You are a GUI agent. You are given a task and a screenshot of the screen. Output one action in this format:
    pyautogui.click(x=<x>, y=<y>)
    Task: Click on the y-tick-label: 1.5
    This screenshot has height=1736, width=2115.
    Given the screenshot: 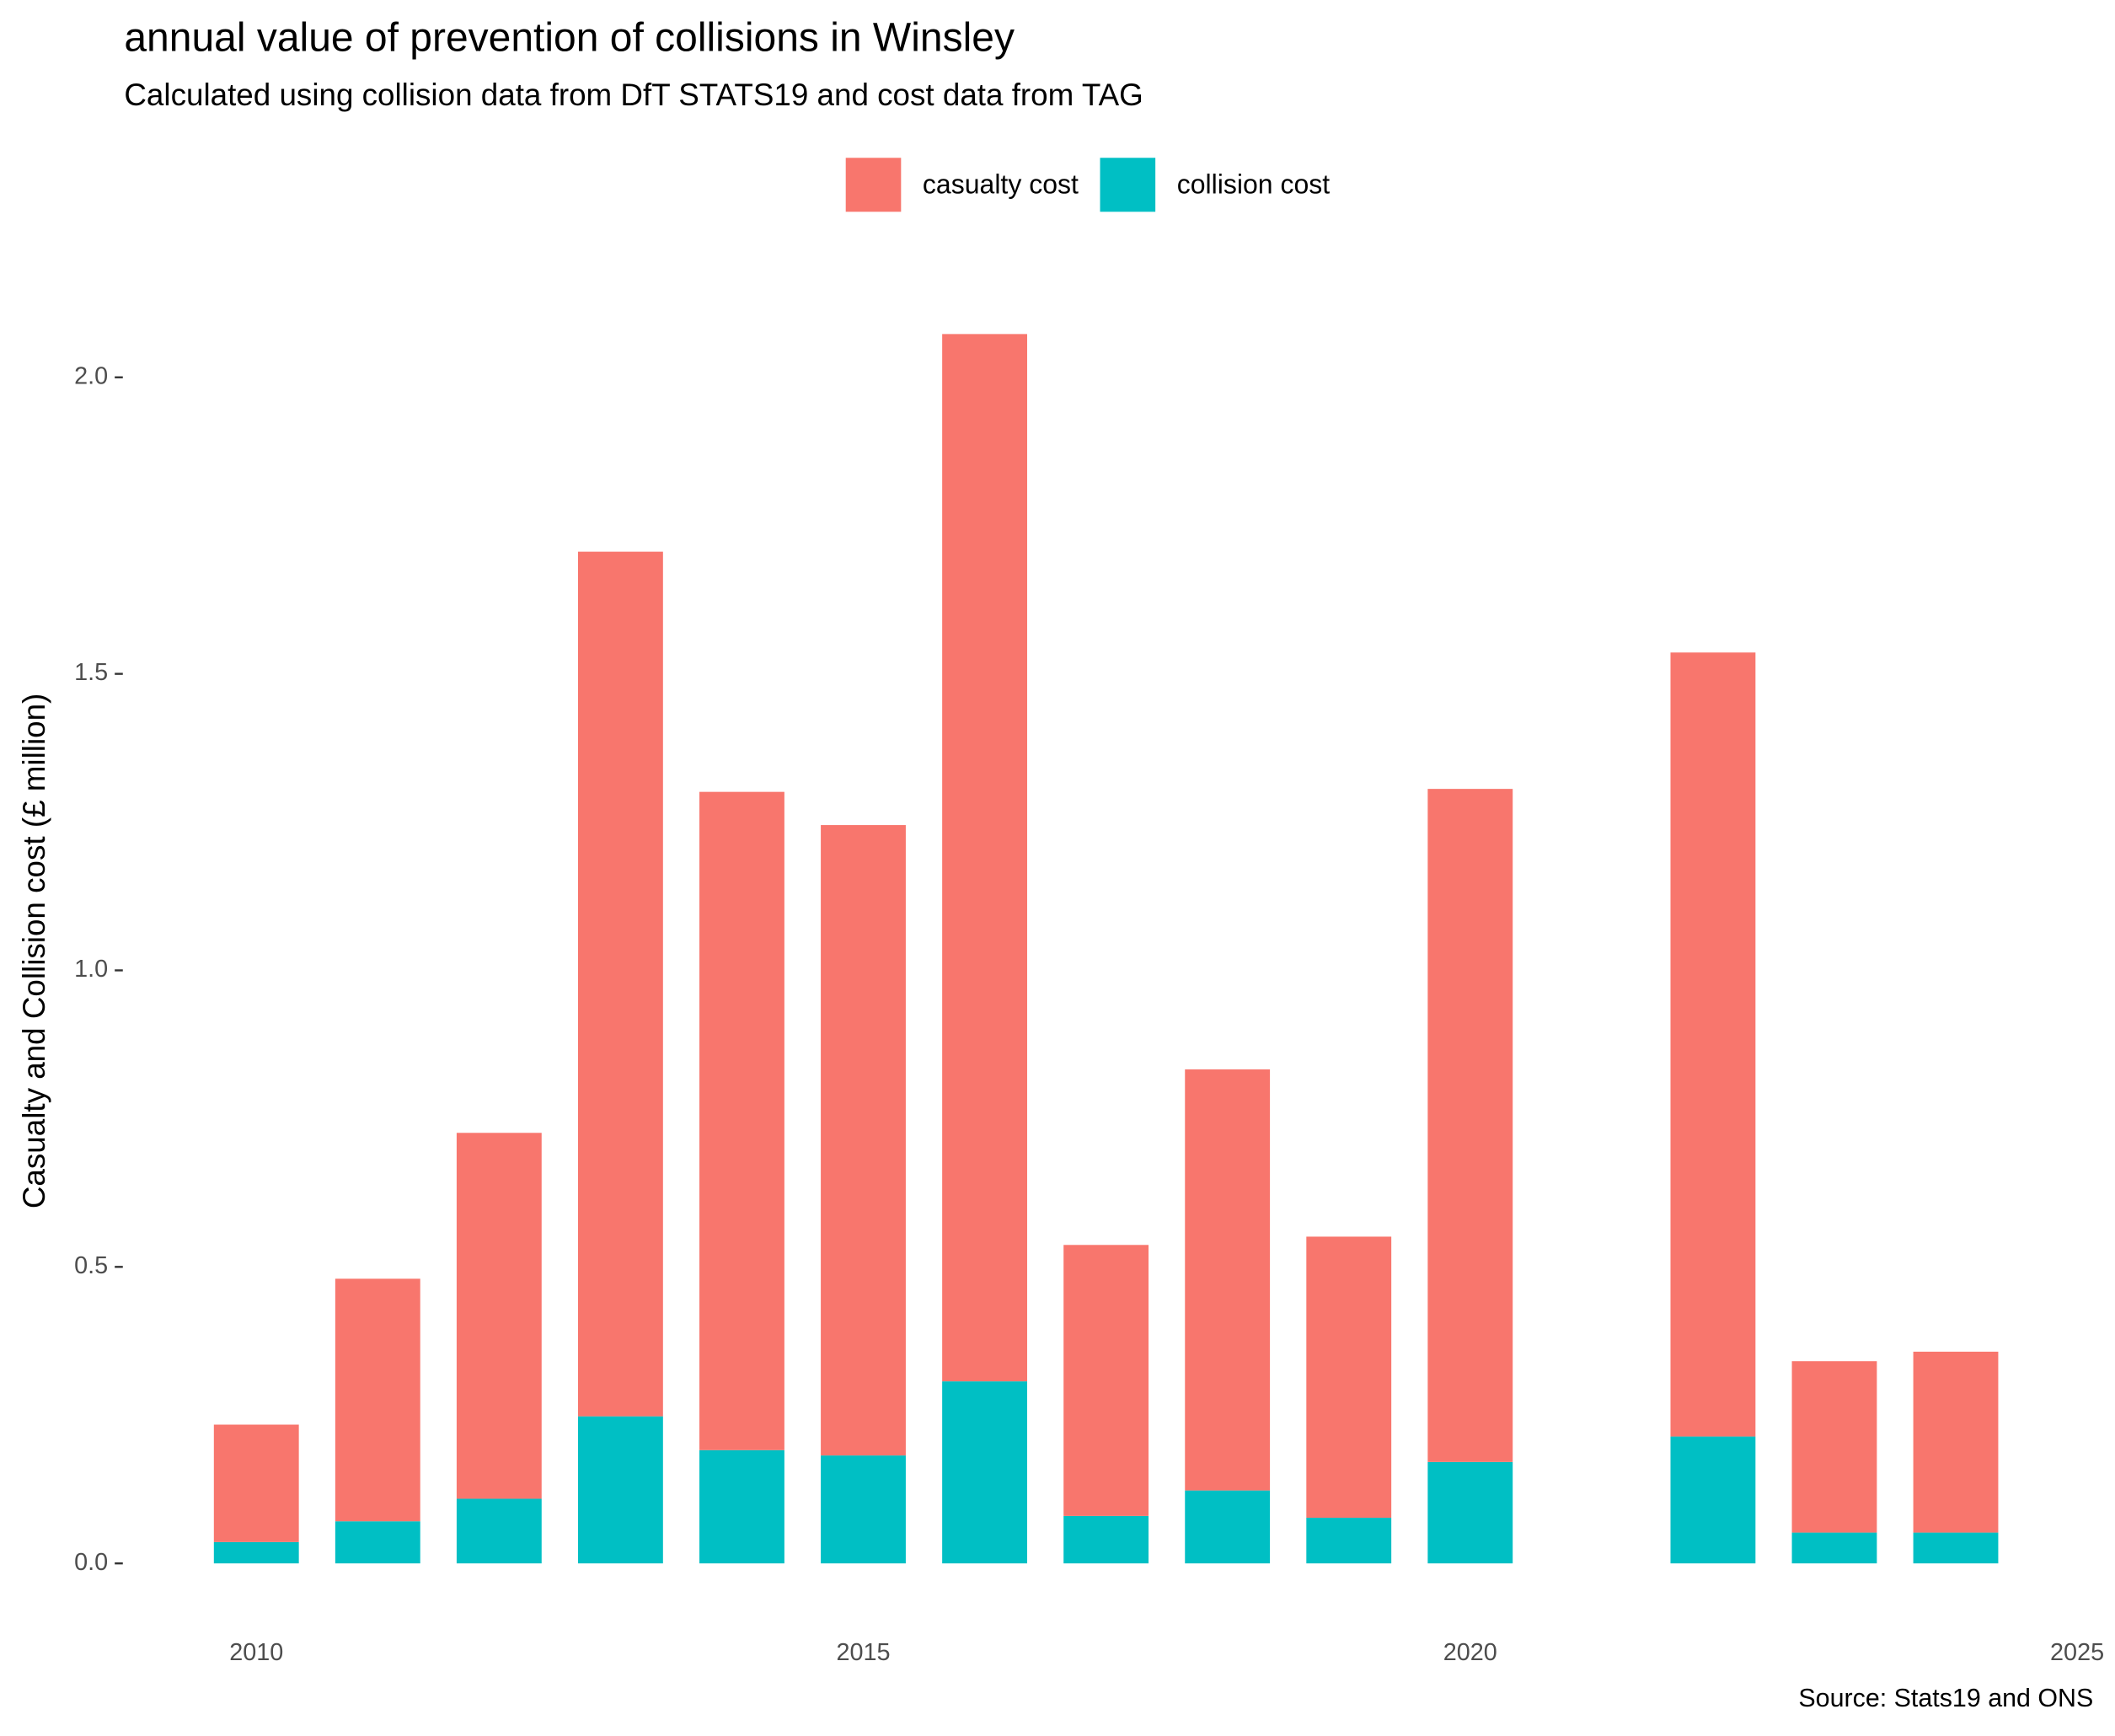 What is the action you would take?
    pyautogui.click(x=91, y=672)
    